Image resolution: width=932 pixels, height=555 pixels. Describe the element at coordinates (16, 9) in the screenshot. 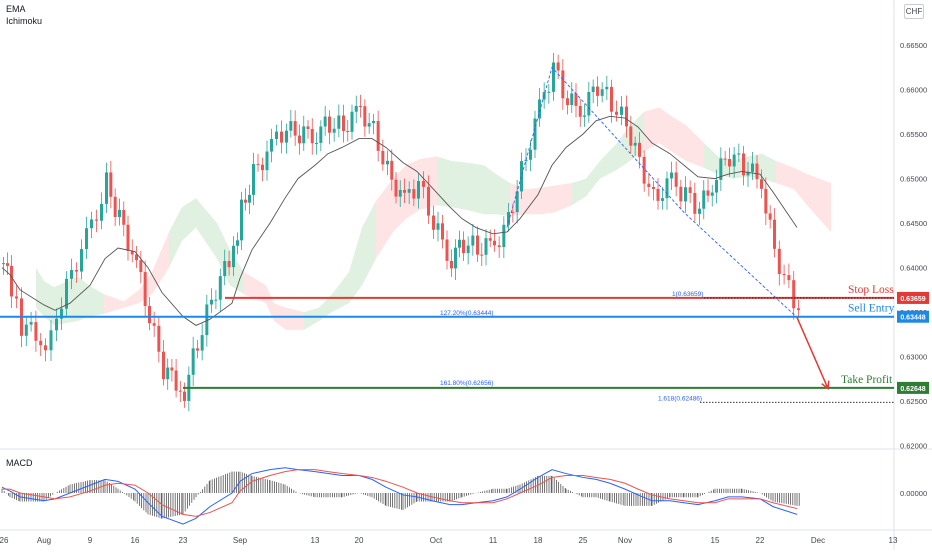

I see `indicator-label-ema: EMA` at that location.